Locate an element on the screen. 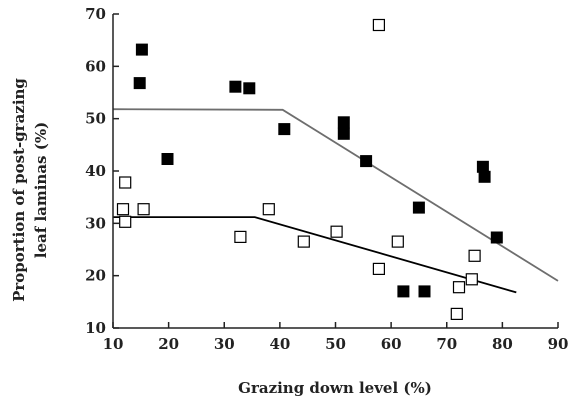 The image size is (571, 400). y-tick-label: 20 is located at coordinates (95, 276).